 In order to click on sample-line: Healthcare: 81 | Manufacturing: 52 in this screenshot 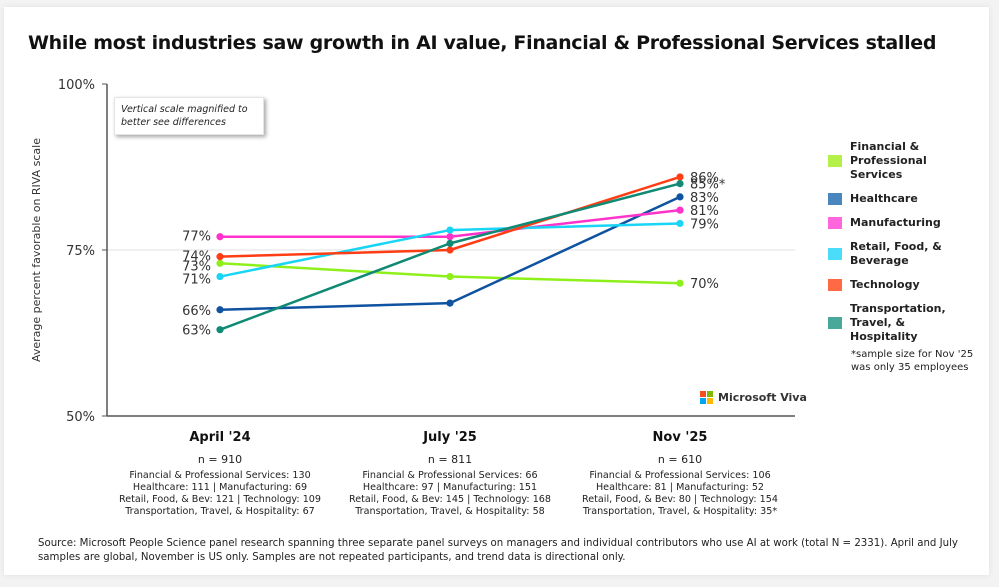, I will do `click(680, 487)`.